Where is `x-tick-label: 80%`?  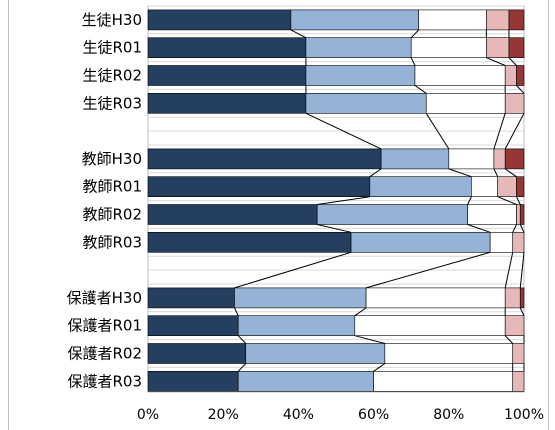 x-tick-label: 80% is located at coordinates (448, 415).